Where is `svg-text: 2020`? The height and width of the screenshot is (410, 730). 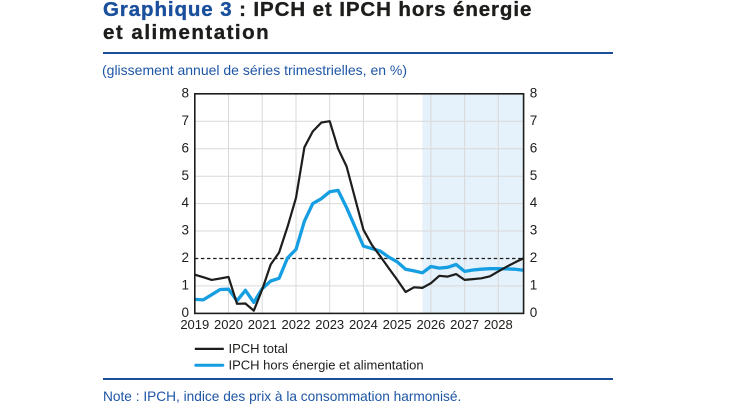 svg-text: 2020 is located at coordinates (228, 324).